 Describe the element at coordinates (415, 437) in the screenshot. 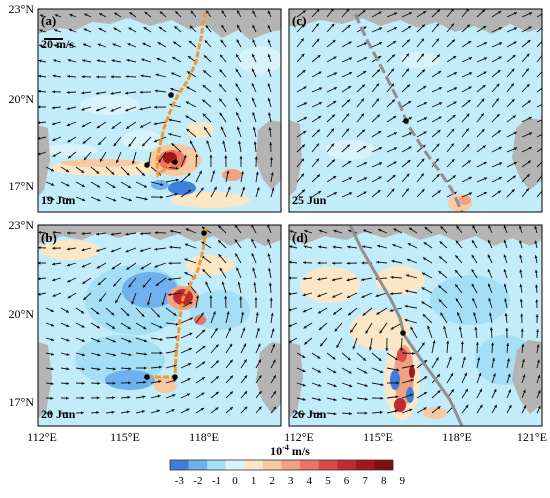

I see `x-axis-labels-right: 112°E 115°E 118°E 121°E` at that location.